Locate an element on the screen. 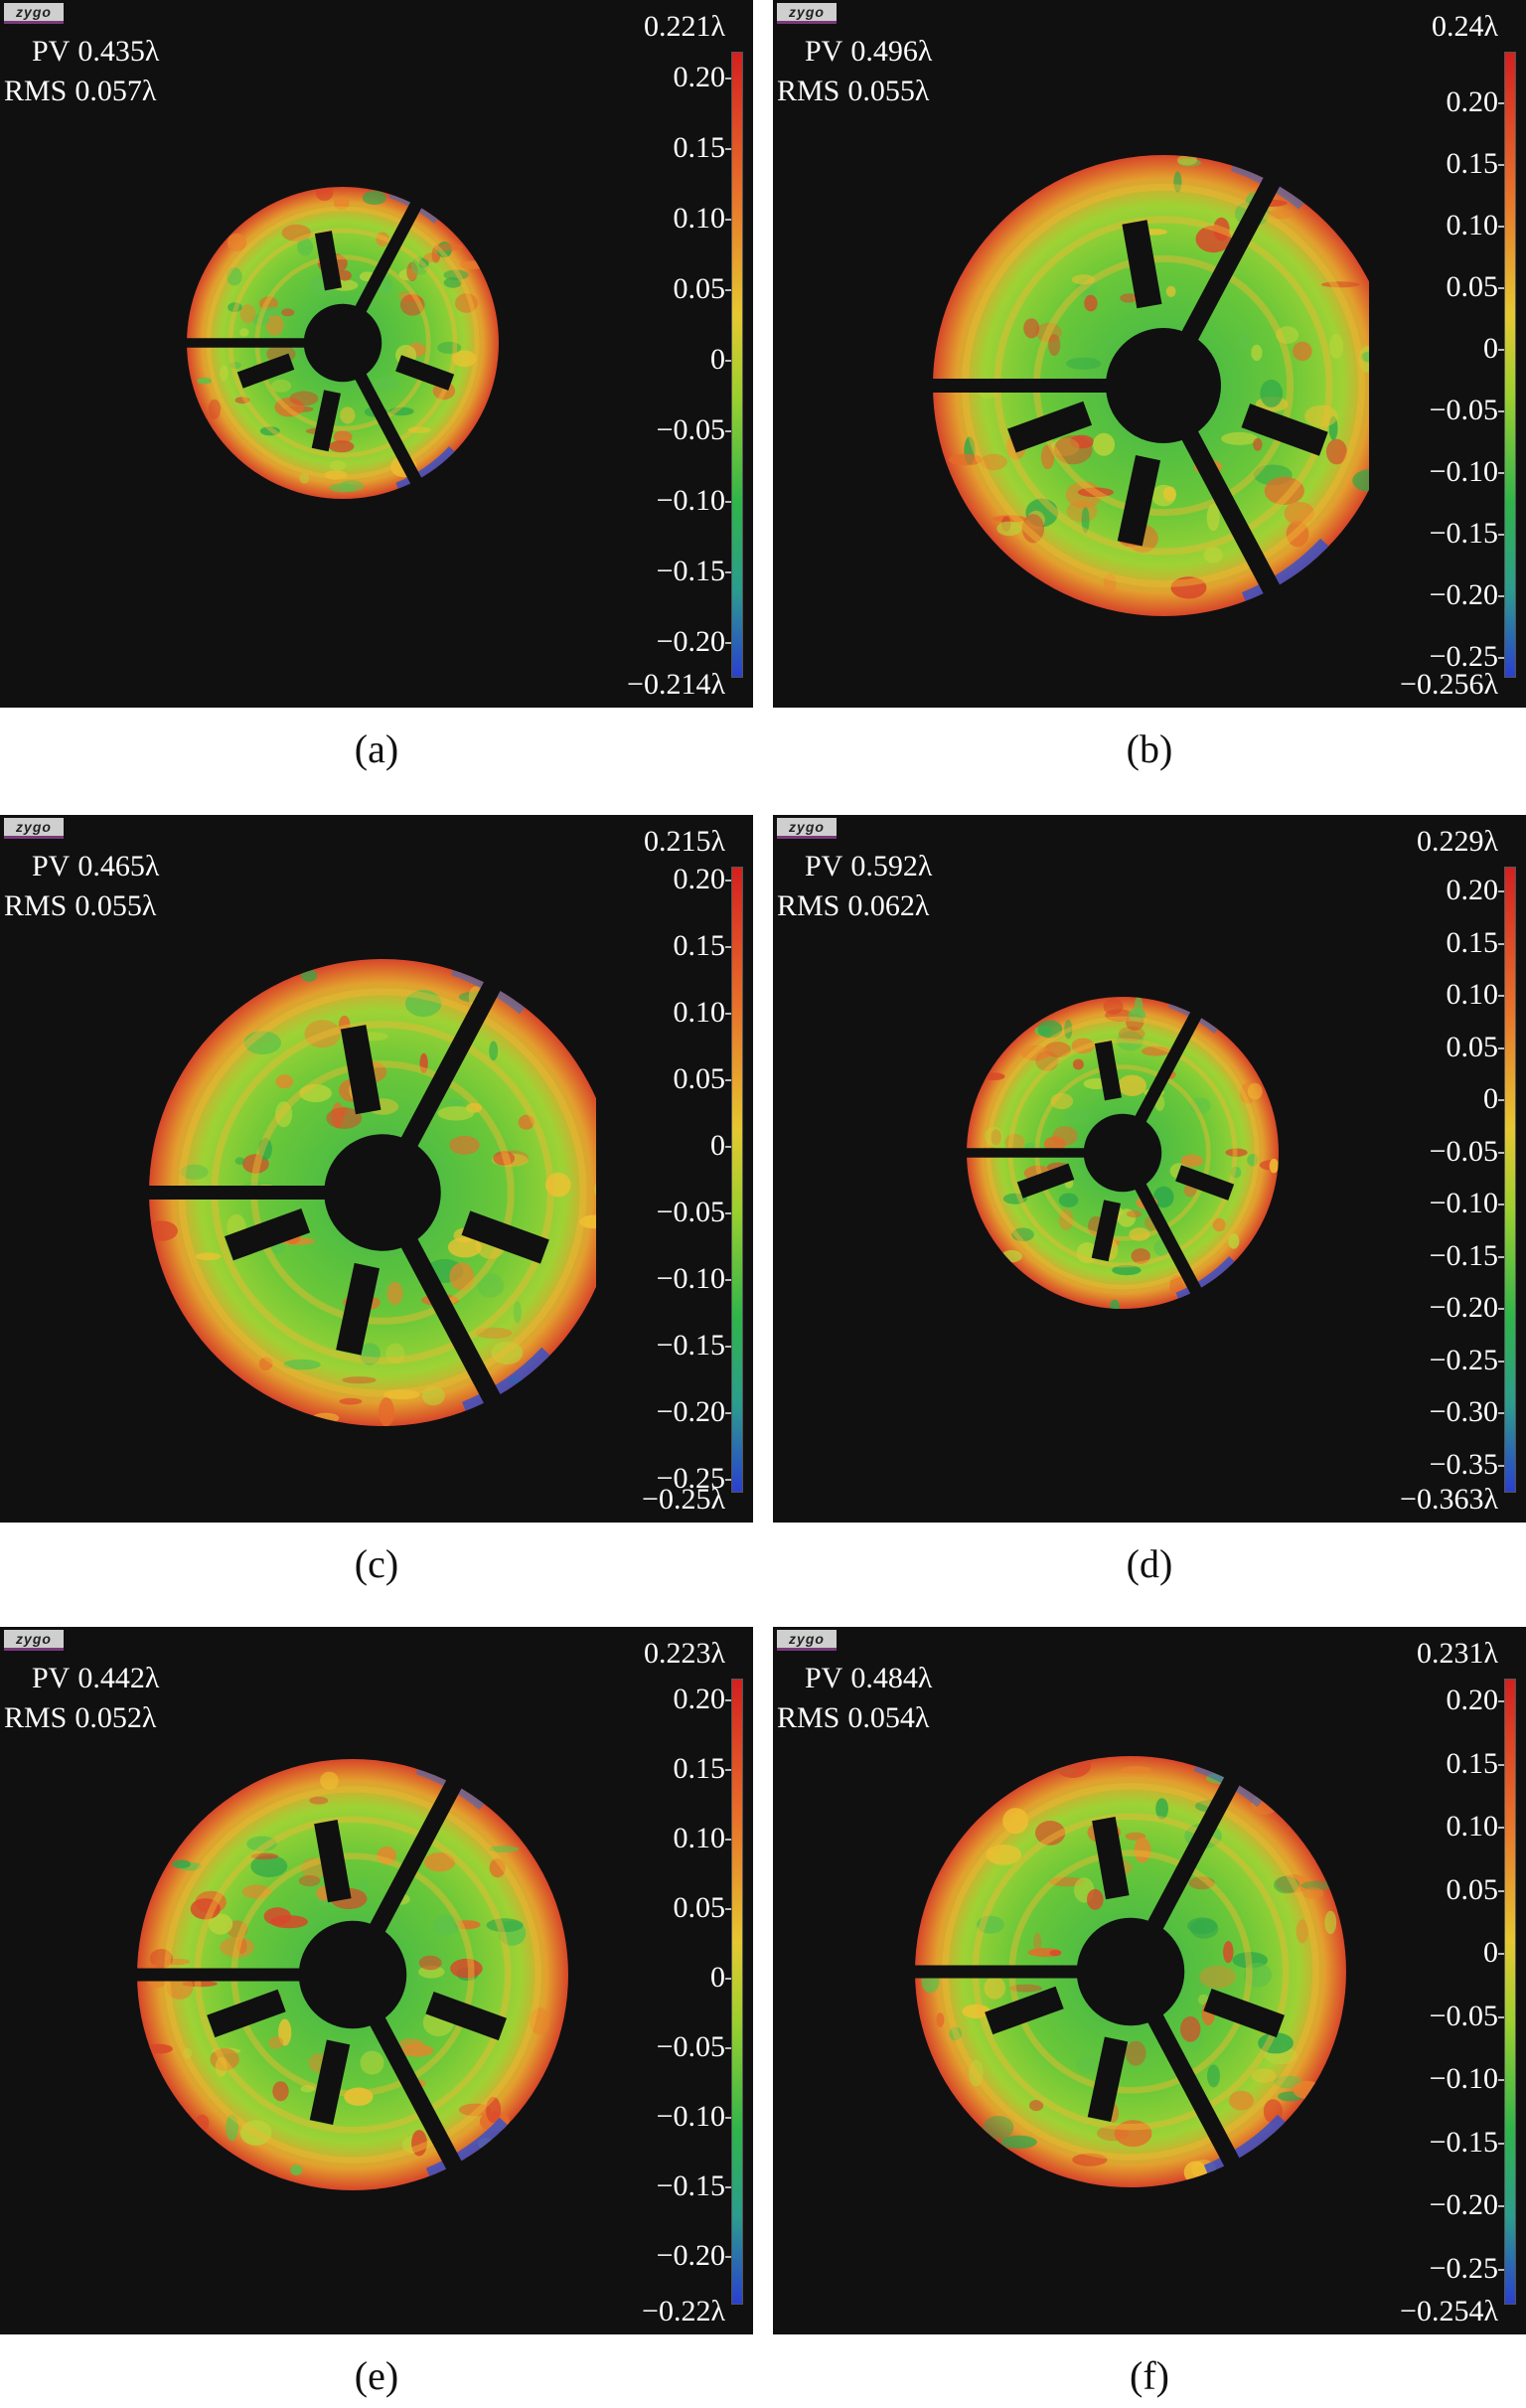 This screenshot has height=2408, width=1526. rms-readout: RMS 0.062λ is located at coordinates (853, 906).